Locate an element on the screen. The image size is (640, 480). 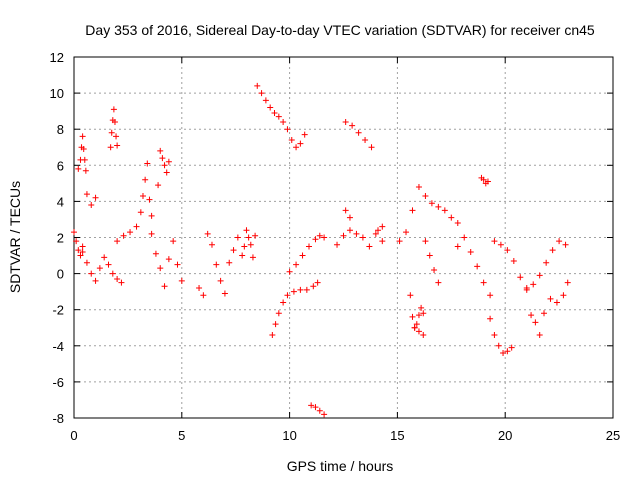
series-s4 is located at coordinates (91, 200).